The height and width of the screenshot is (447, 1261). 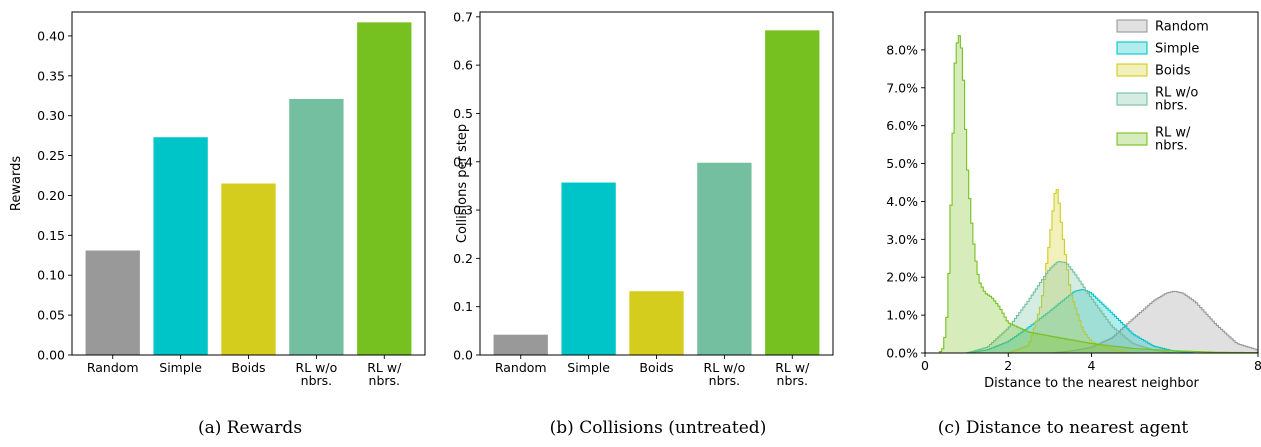 I want to click on y-tick-label-7: 0.35, so click(x=51, y=75).